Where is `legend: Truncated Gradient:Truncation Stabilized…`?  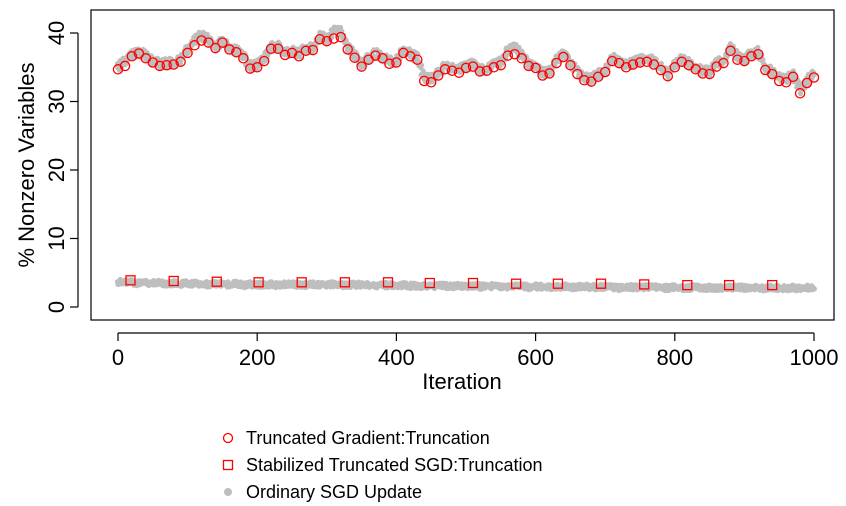 legend: Truncated Gradient:Truncation Stabilized… is located at coordinates (382, 465).